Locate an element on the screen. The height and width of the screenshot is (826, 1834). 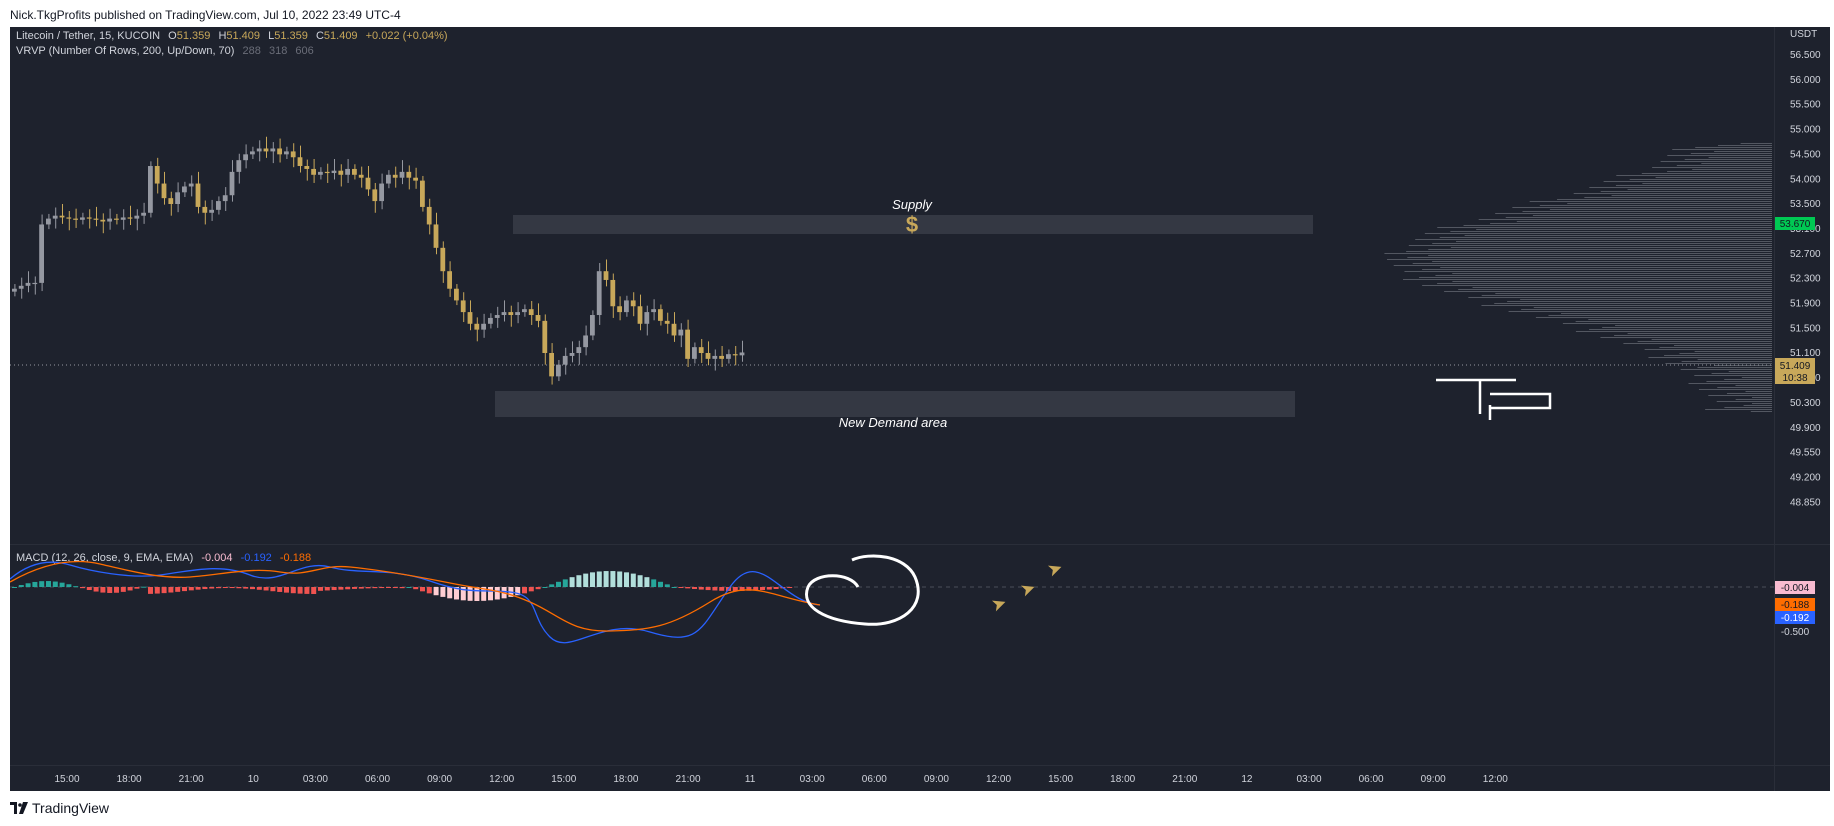
tp-logo is located at coordinates (1494, 399).